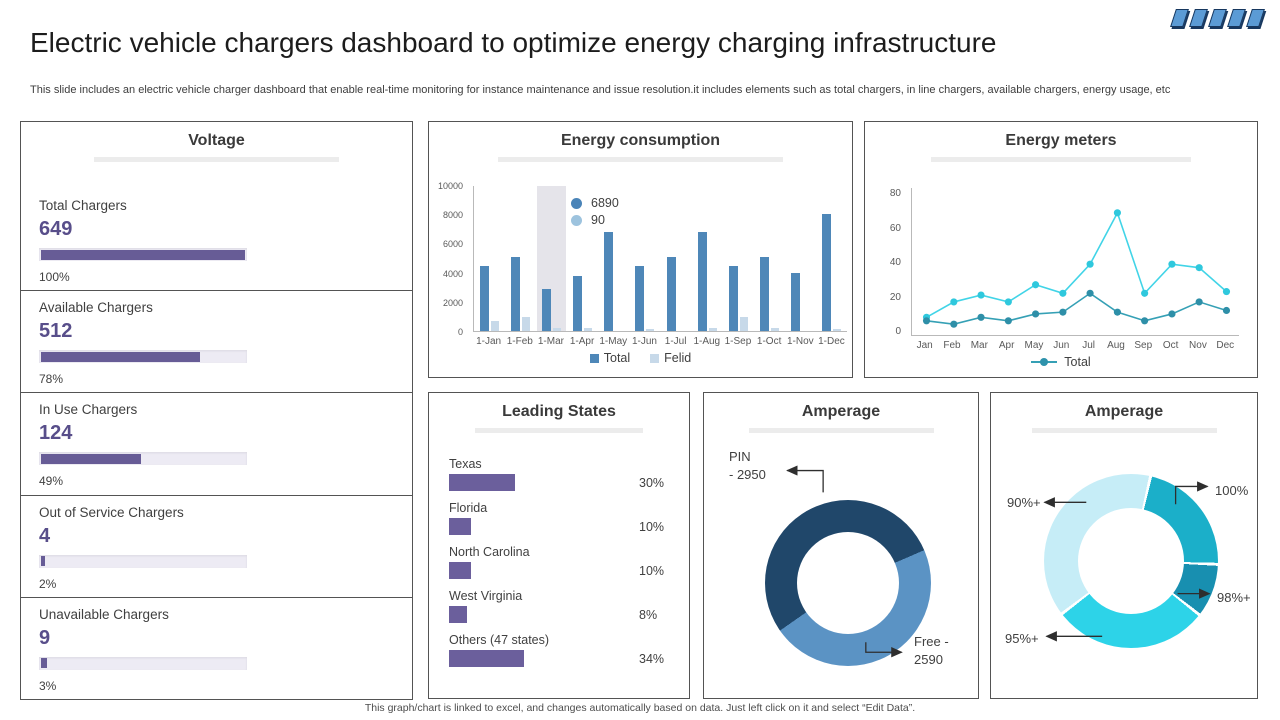 This screenshot has width=1280, height=720. I want to click on kpi-percent: 100%, so click(54, 277).